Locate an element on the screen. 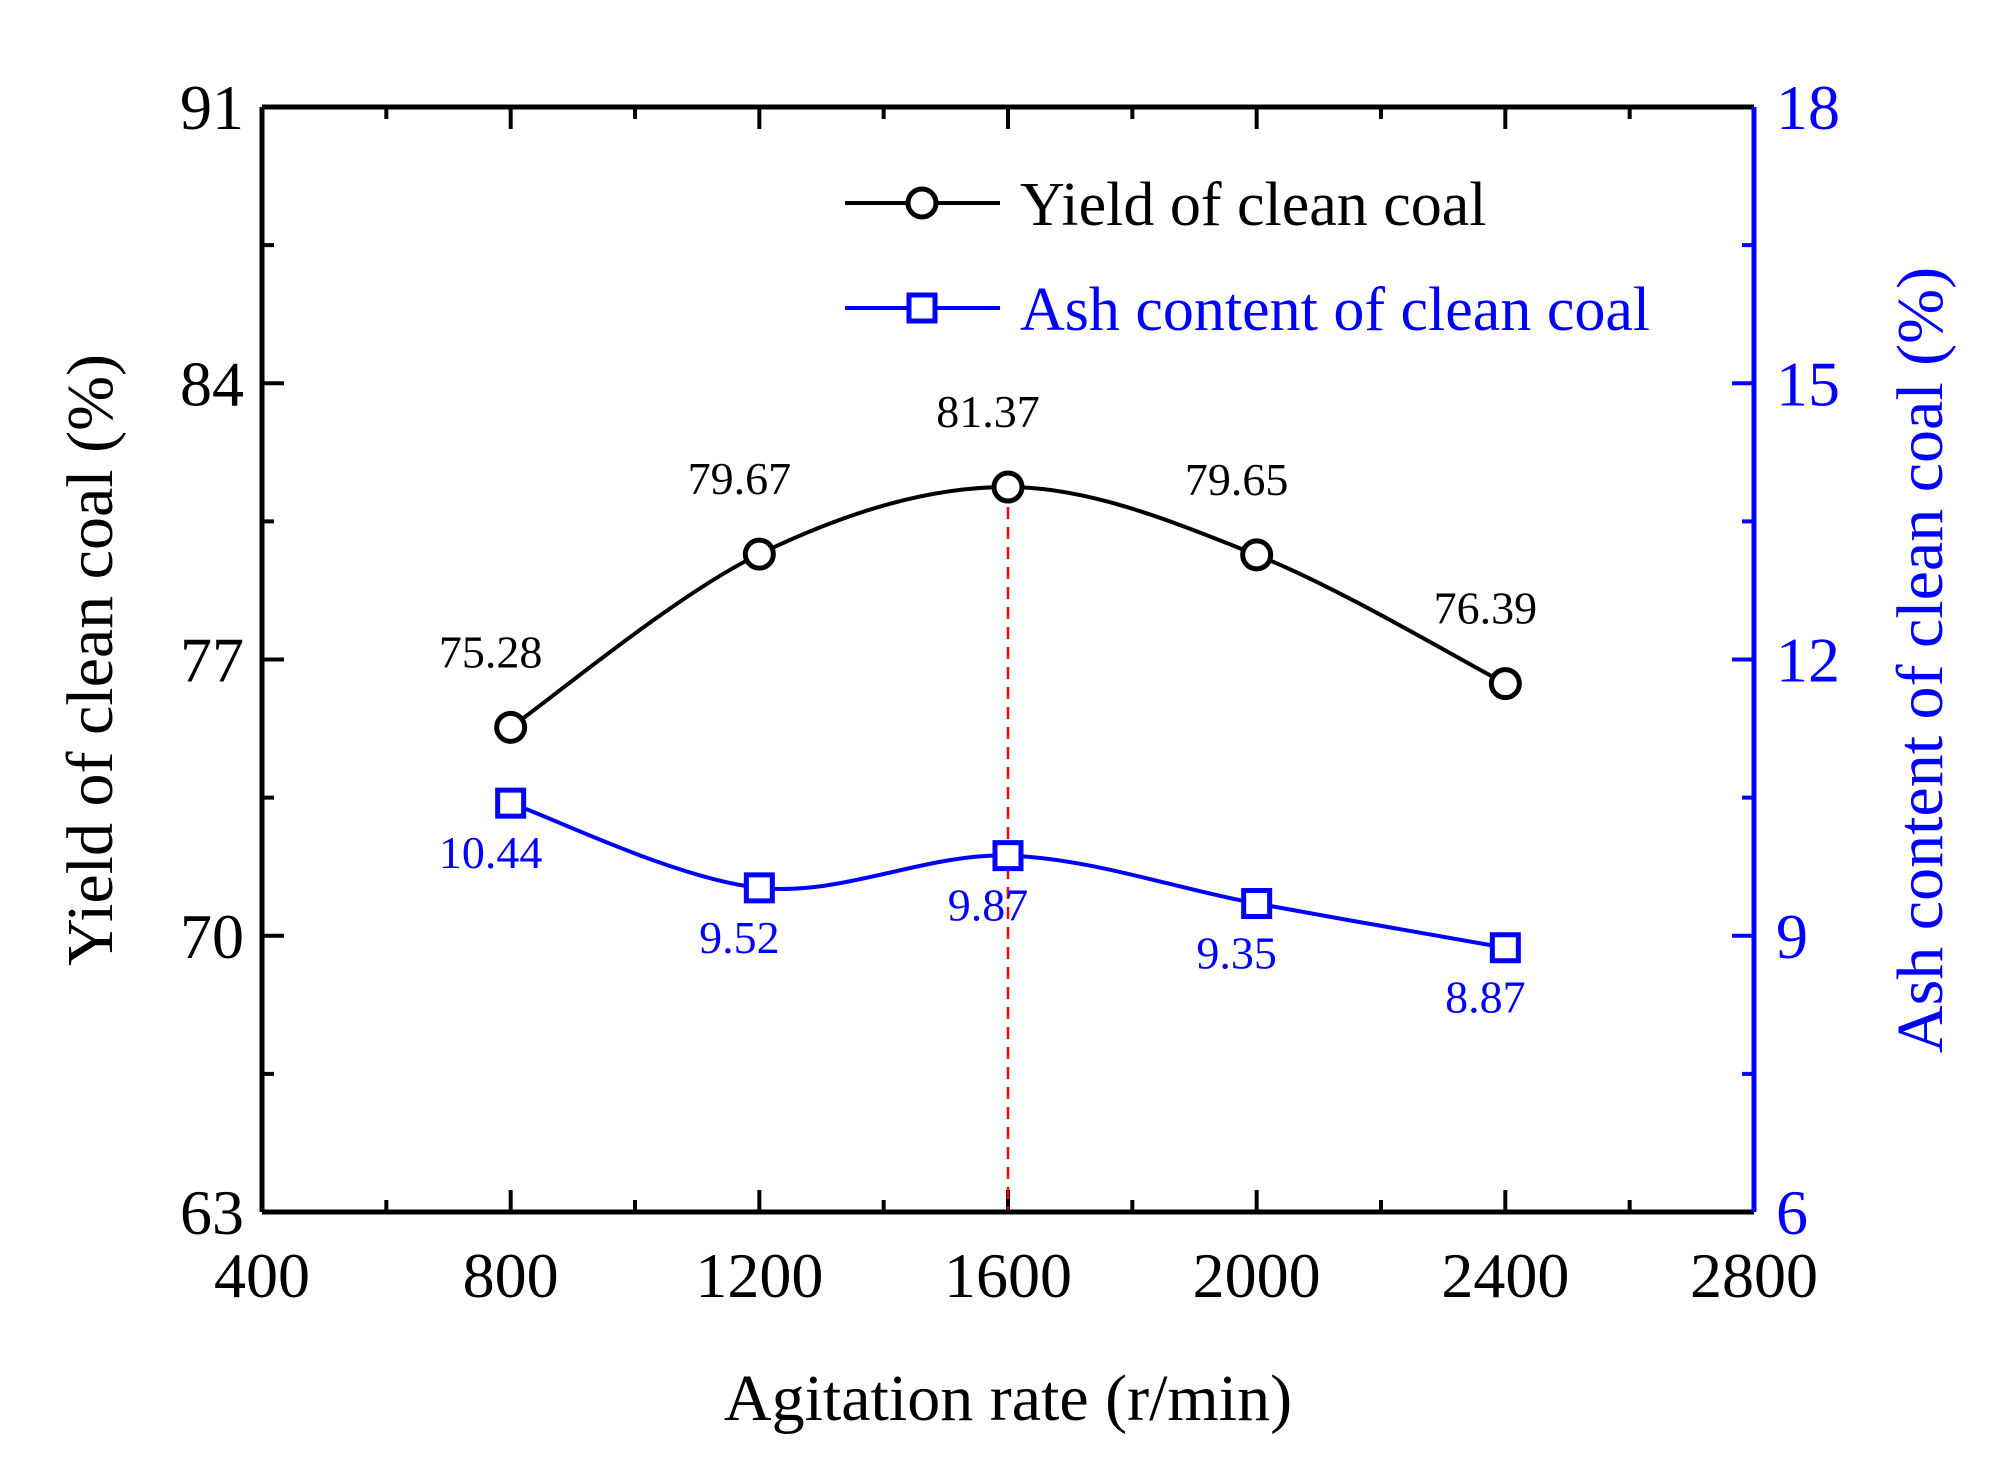  y2-tick-label: 12 is located at coordinates (1808, 660).